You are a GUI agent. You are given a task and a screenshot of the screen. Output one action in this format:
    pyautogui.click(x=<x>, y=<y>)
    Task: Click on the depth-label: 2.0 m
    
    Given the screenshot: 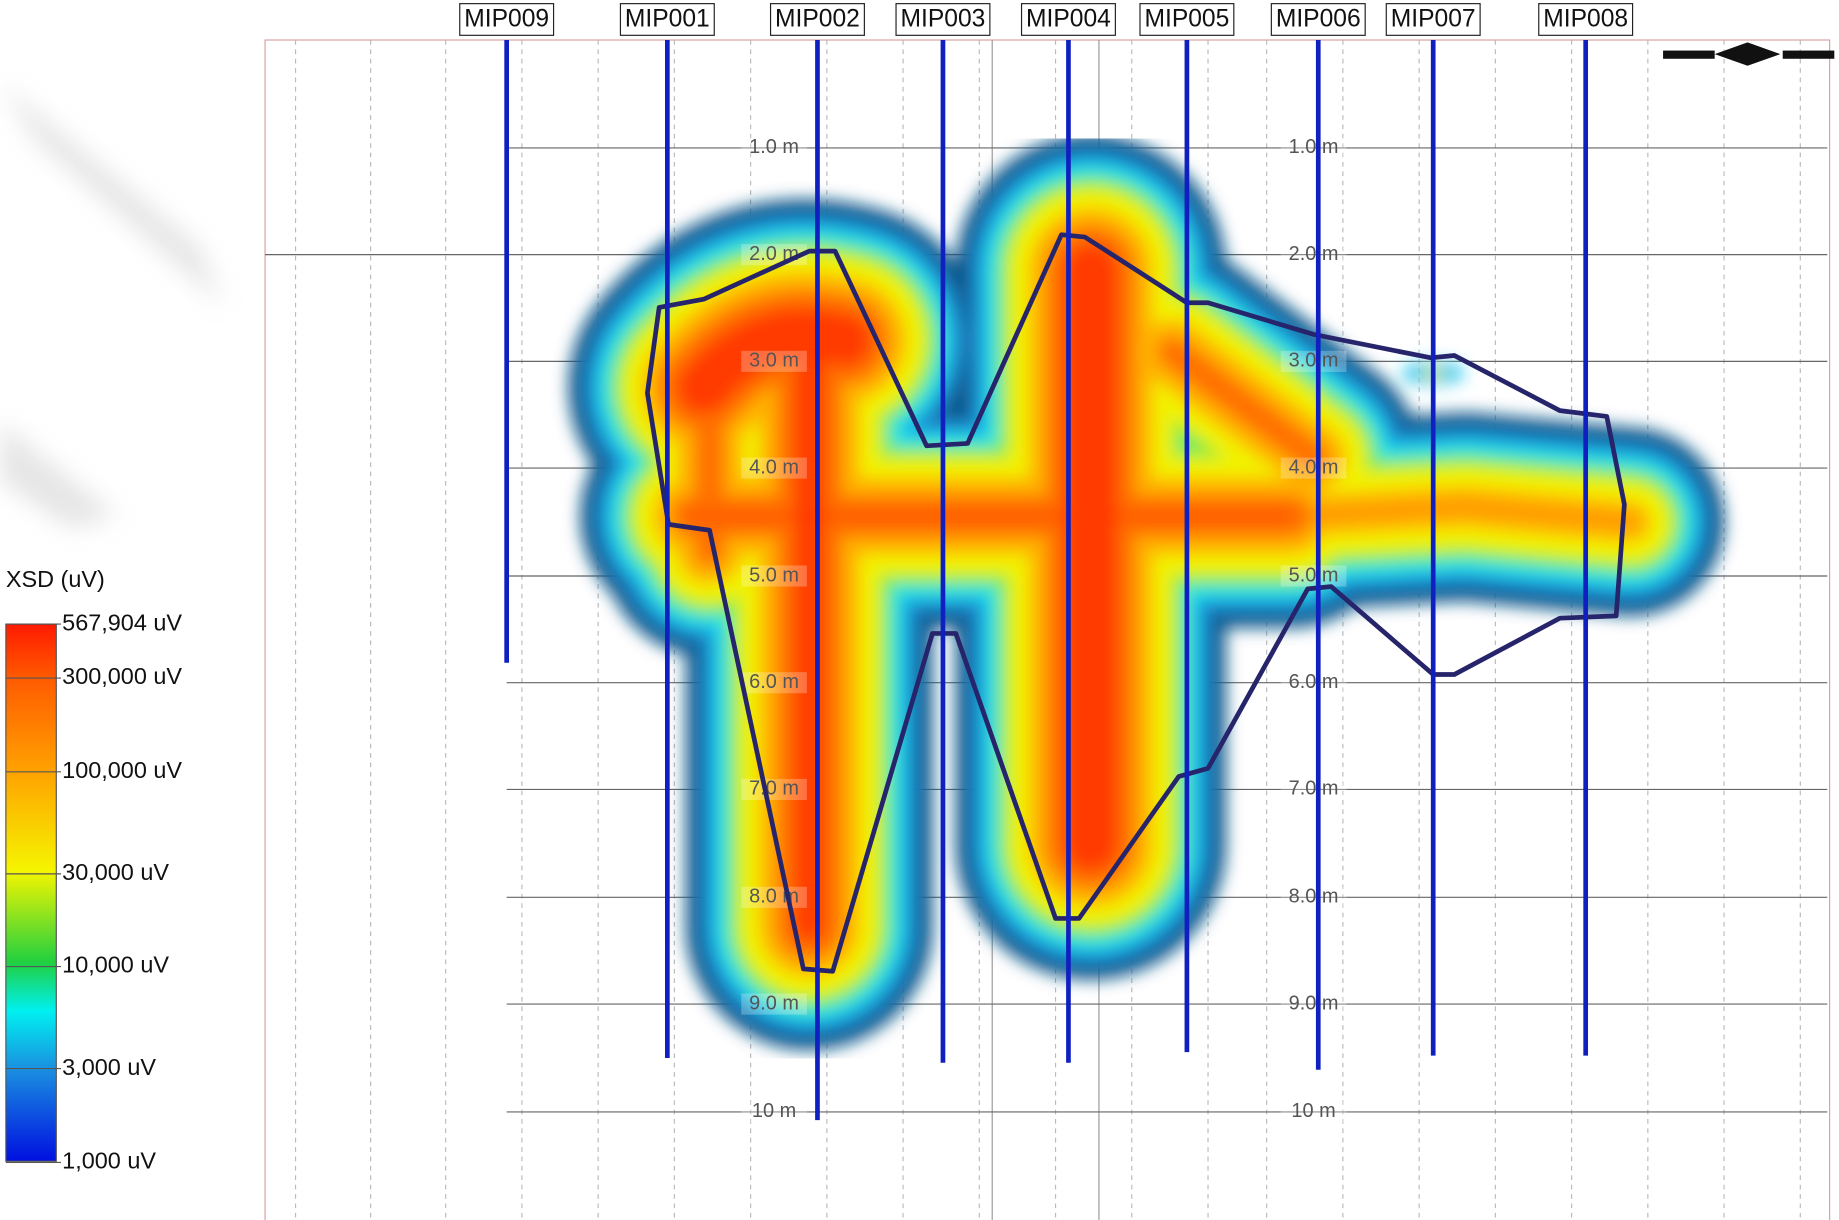 What is the action you would take?
    pyautogui.click(x=1314, y=254)
    